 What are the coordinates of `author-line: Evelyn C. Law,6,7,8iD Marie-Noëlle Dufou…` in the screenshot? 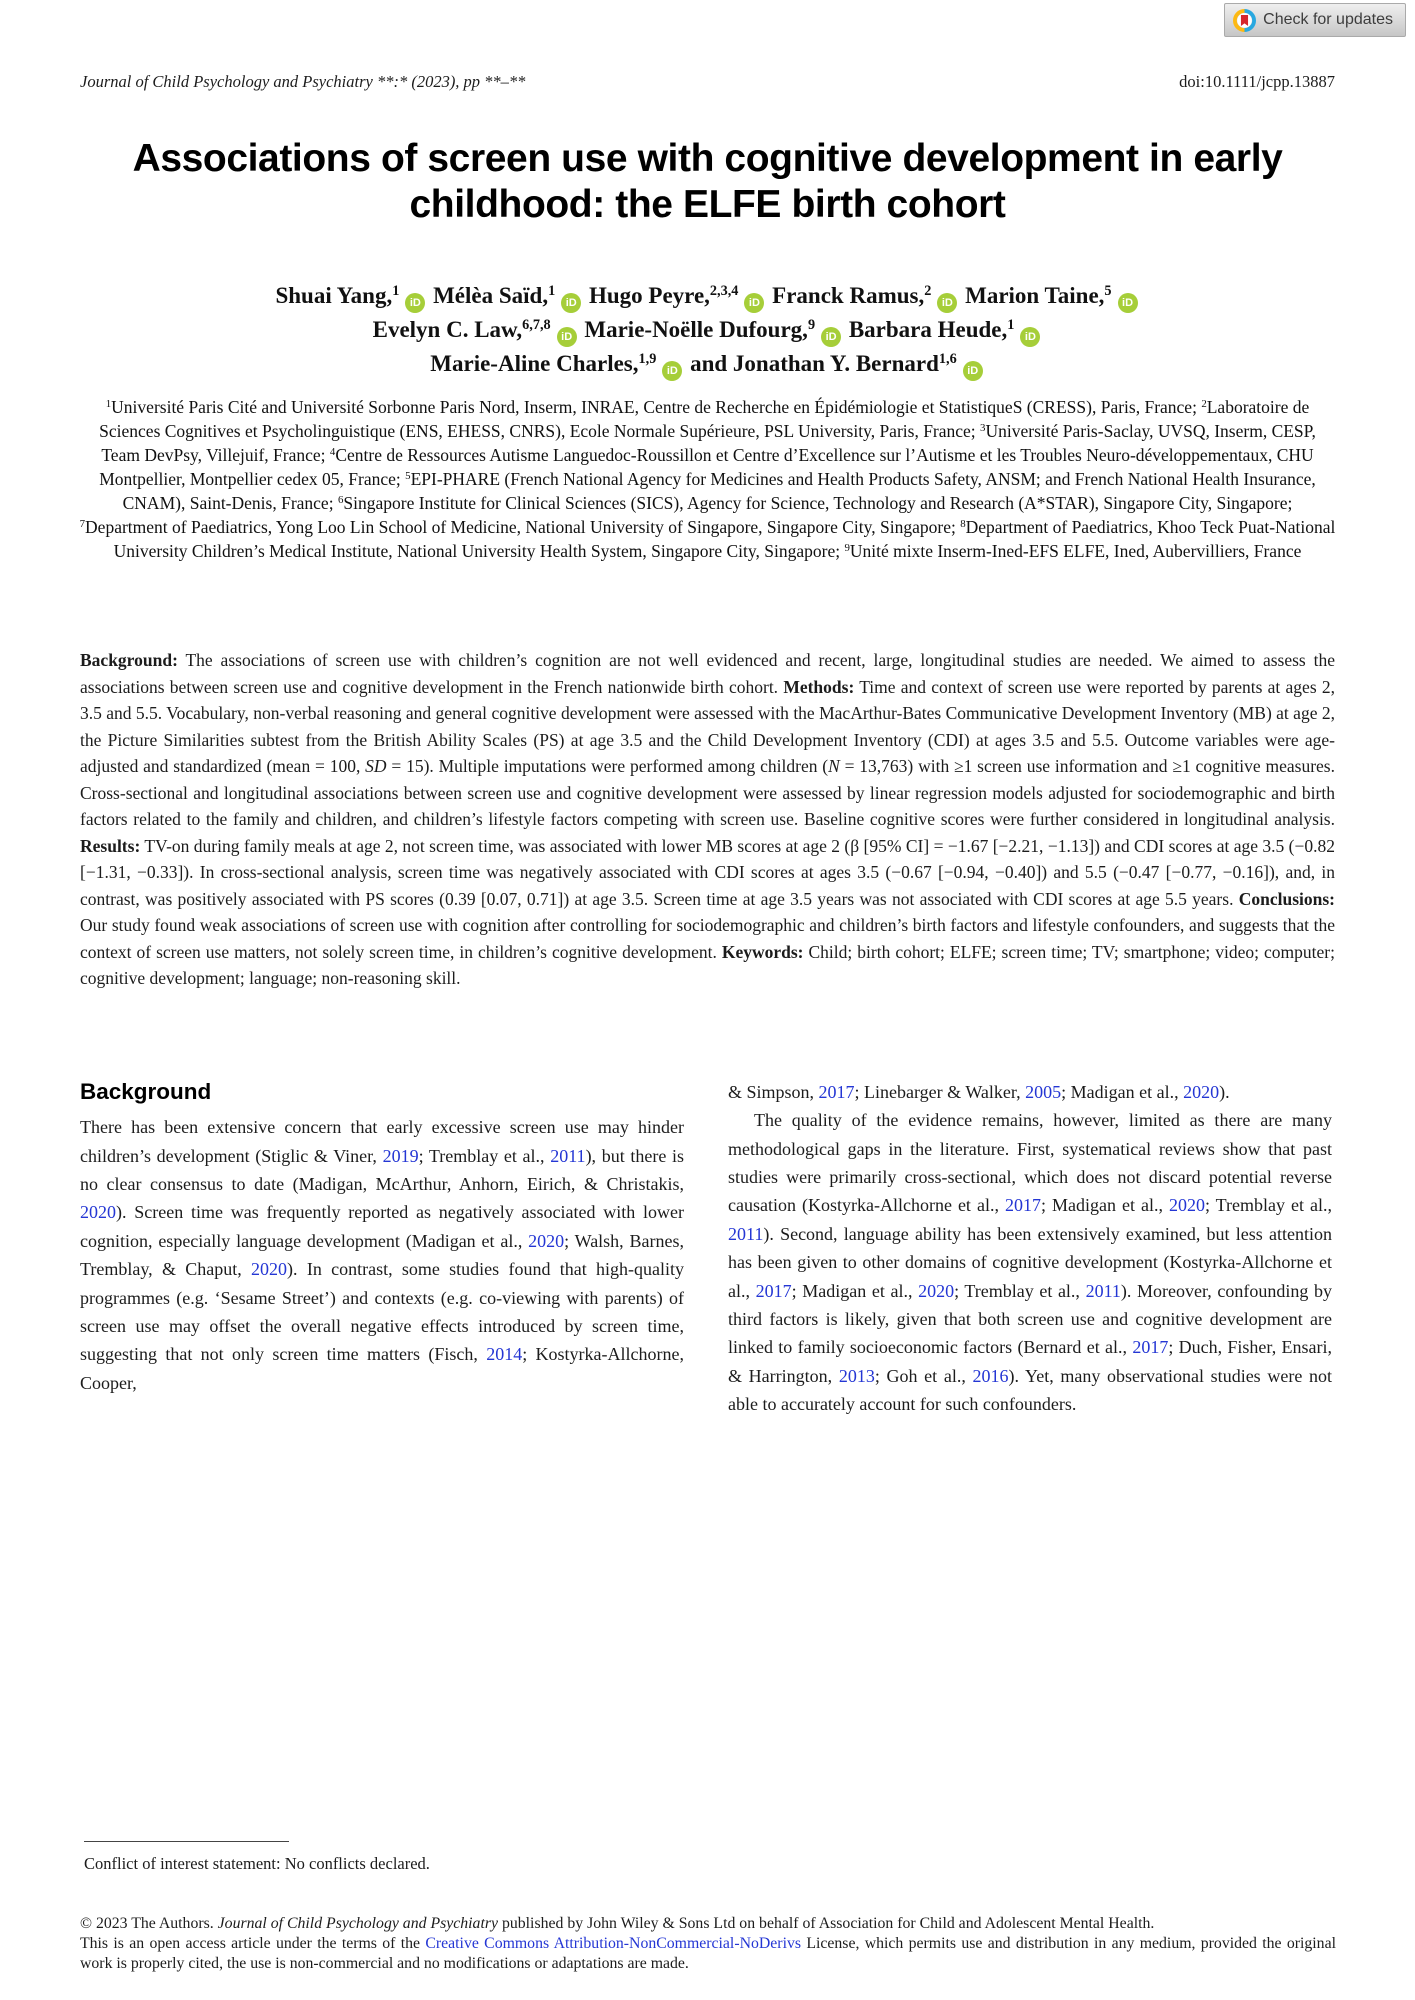 It's located at (707, 330).